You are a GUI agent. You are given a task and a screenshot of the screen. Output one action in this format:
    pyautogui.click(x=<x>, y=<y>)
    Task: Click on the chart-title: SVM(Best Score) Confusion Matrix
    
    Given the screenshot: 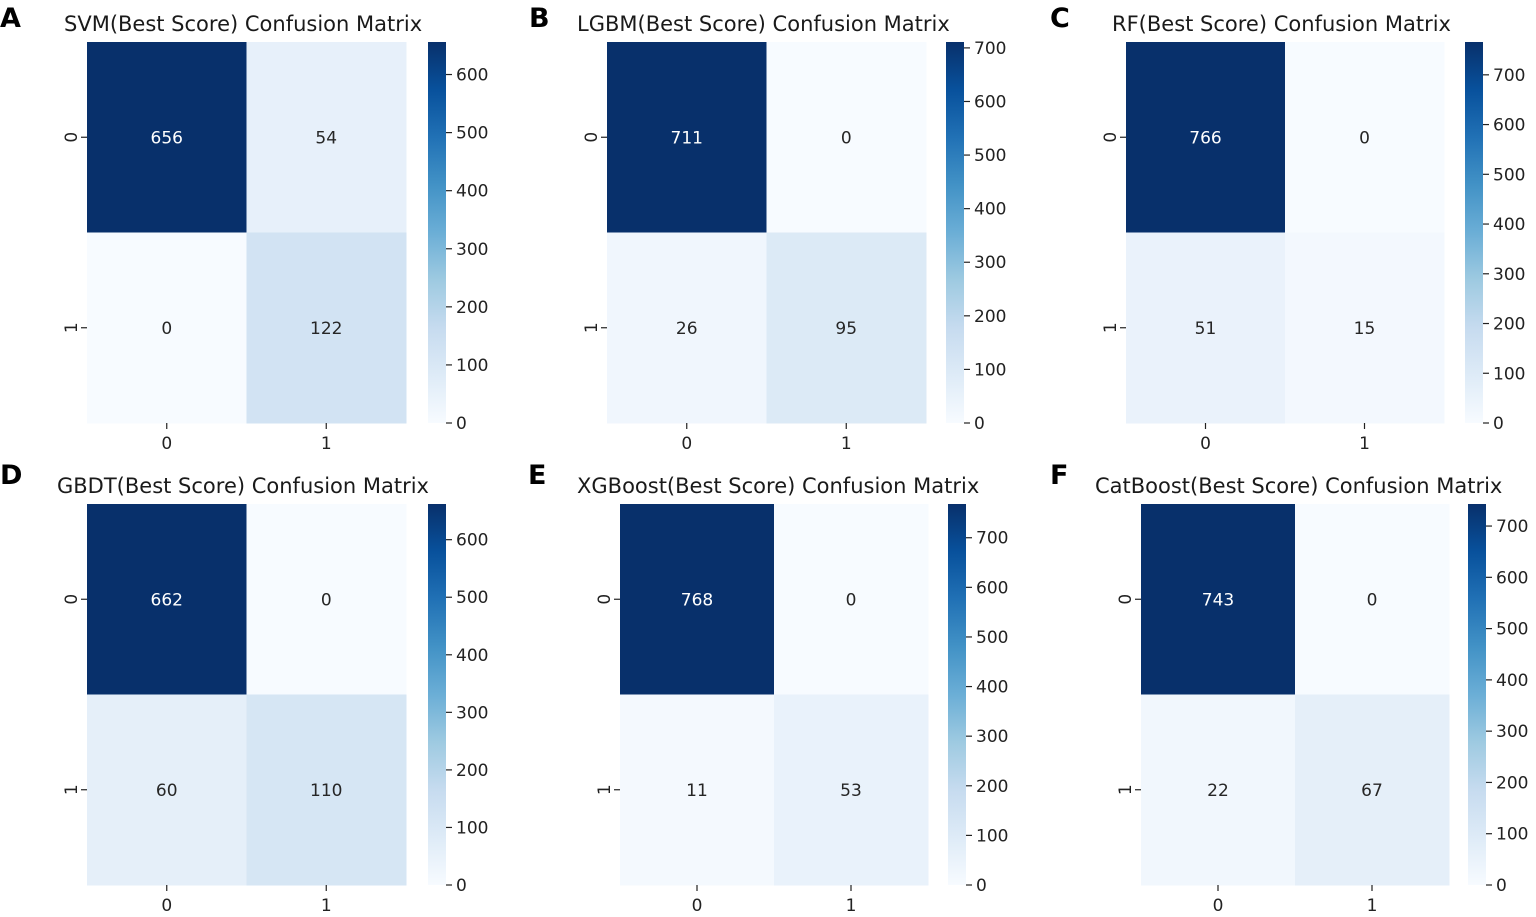 What is the action you would take?
    pyautogui.click(x=243, y=24)
    